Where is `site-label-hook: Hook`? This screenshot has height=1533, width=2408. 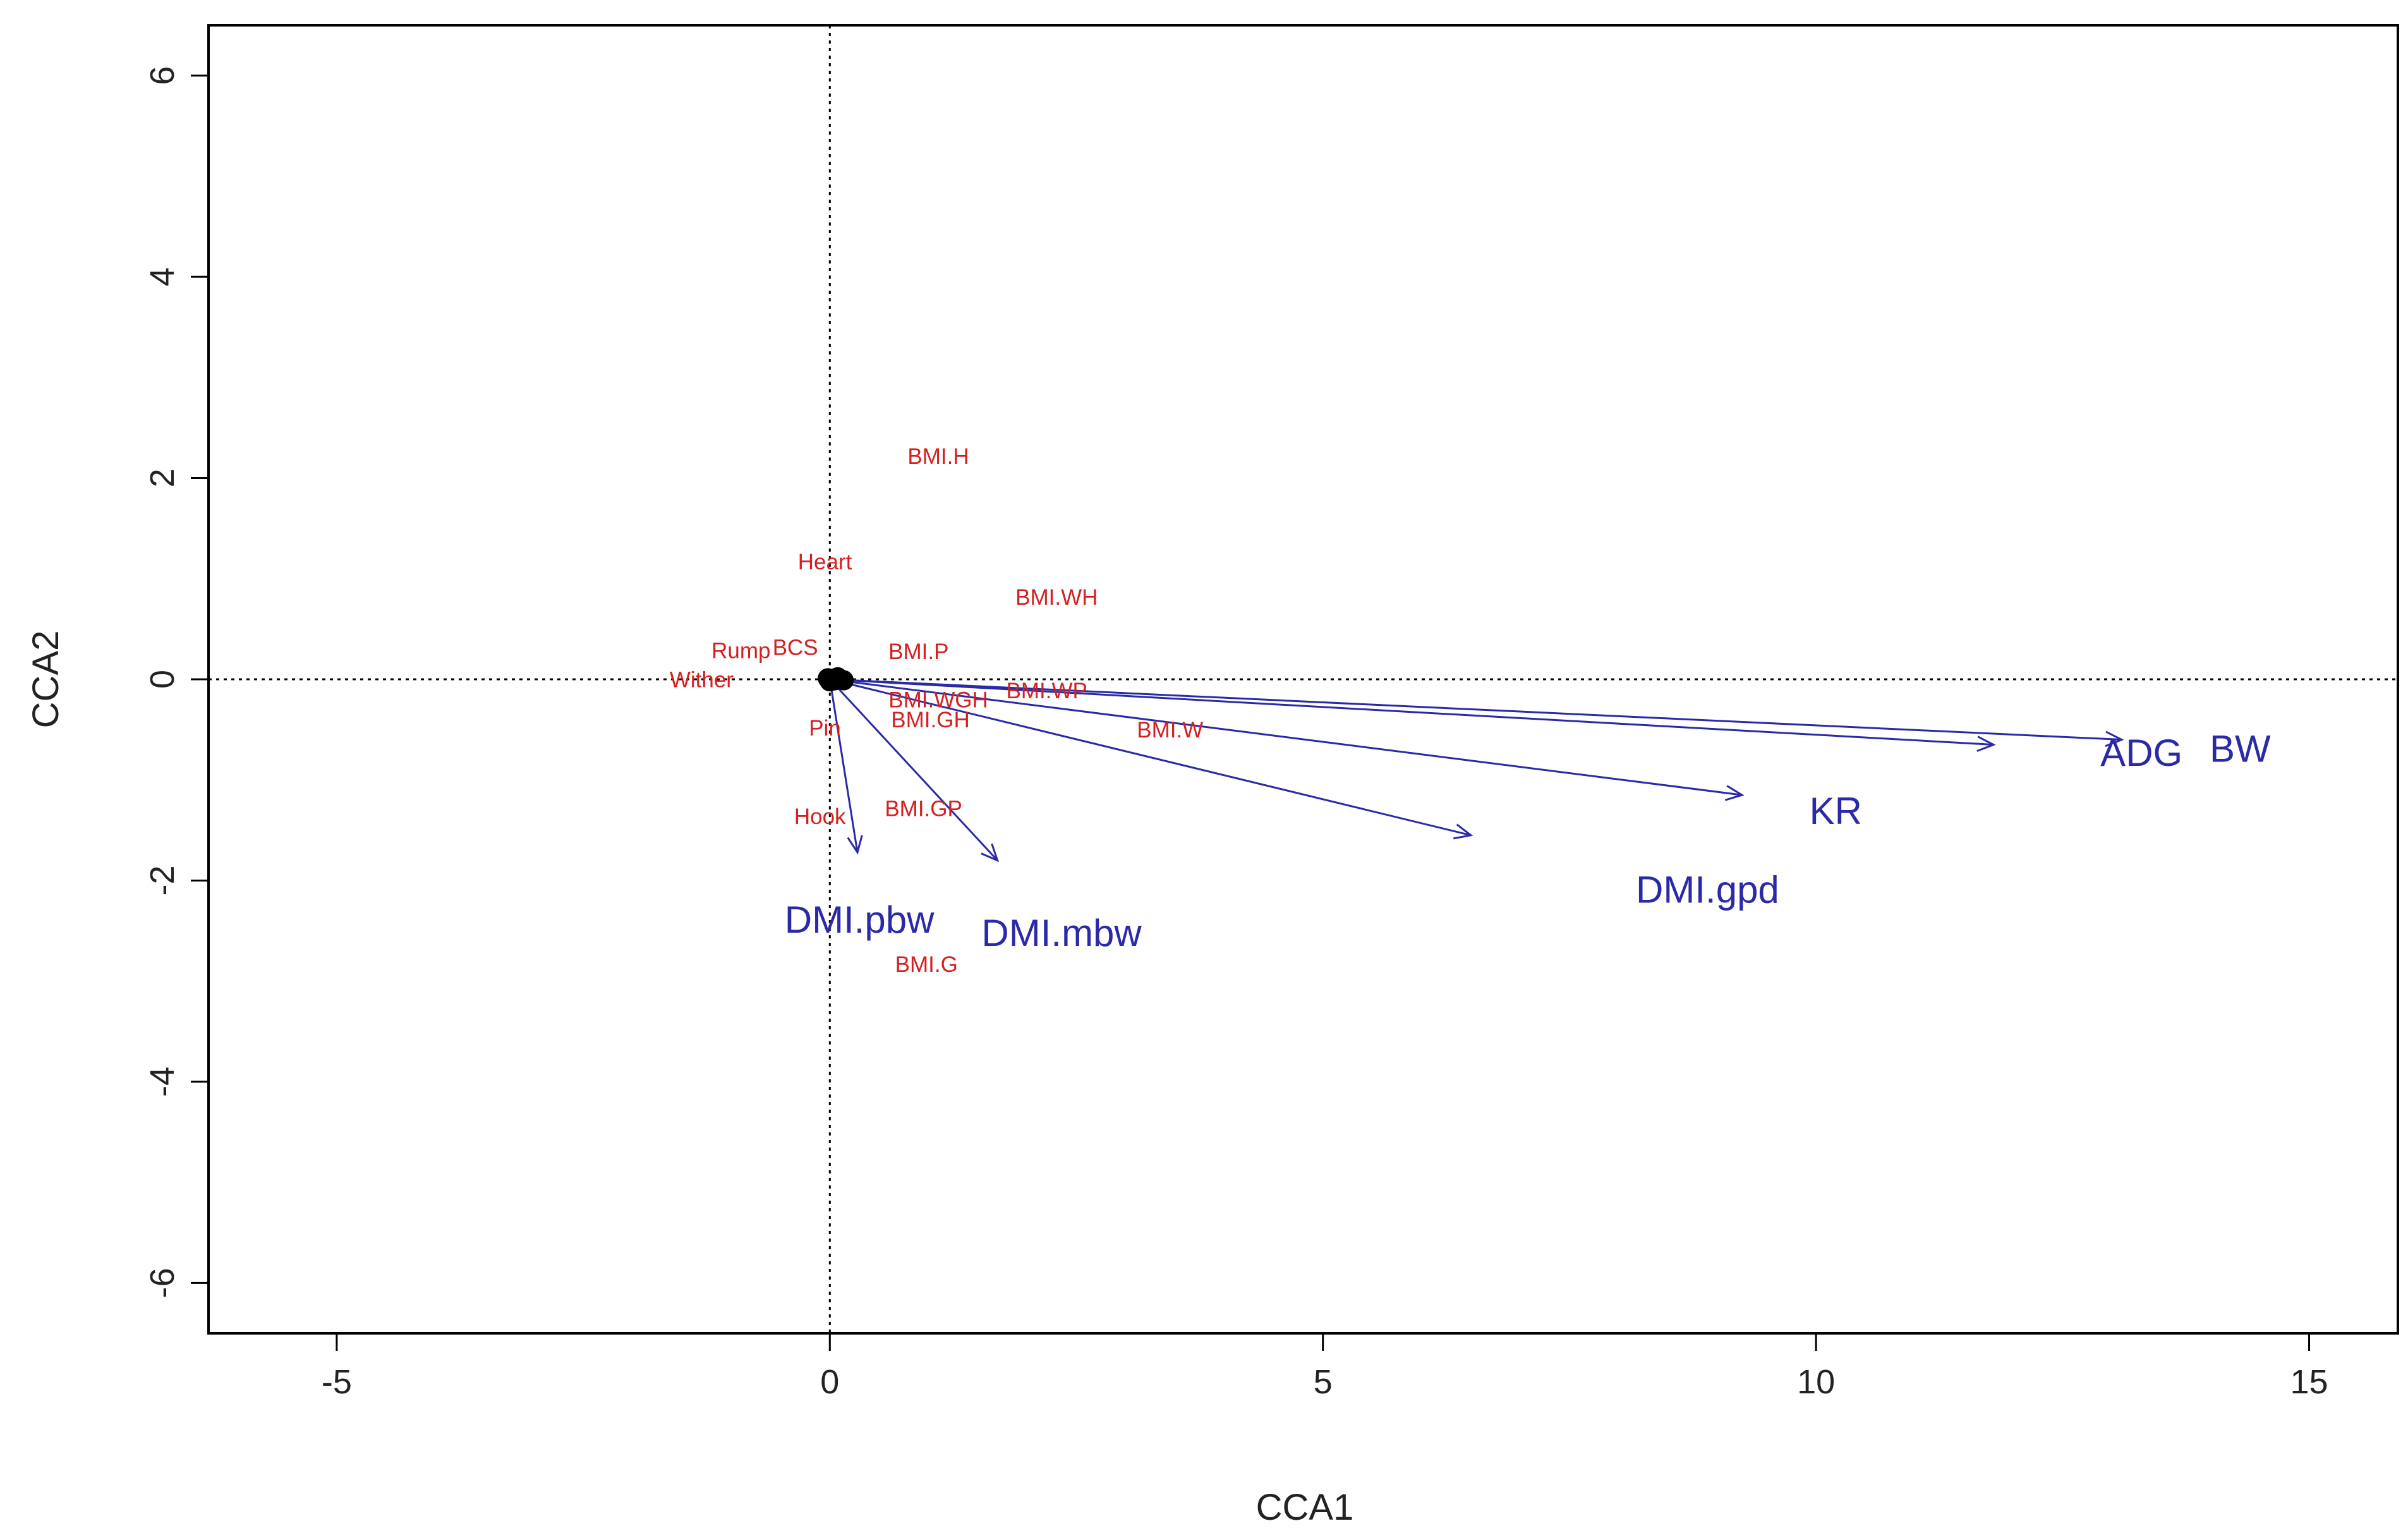 site-label-hook: Hook is located at coordinates (820, 816).